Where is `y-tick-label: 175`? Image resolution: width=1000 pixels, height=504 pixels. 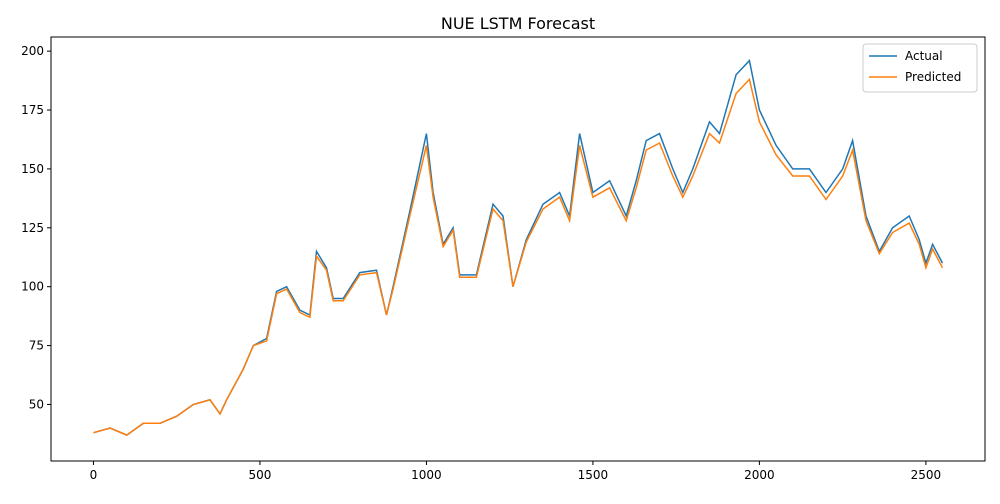
y-tick-label: 175 is located at coordinates (32, 110).